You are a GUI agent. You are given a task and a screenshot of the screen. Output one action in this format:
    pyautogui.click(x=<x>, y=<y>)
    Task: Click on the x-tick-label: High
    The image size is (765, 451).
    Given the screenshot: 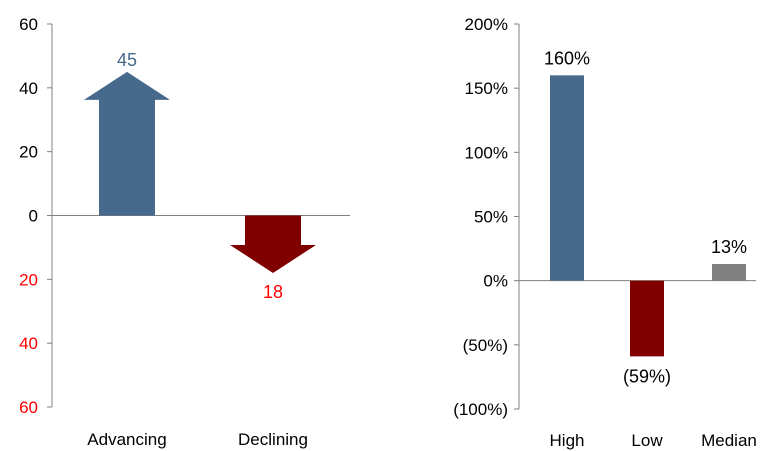 What is the action you would take?
    pyautogui.click(x=567, y=440)
    